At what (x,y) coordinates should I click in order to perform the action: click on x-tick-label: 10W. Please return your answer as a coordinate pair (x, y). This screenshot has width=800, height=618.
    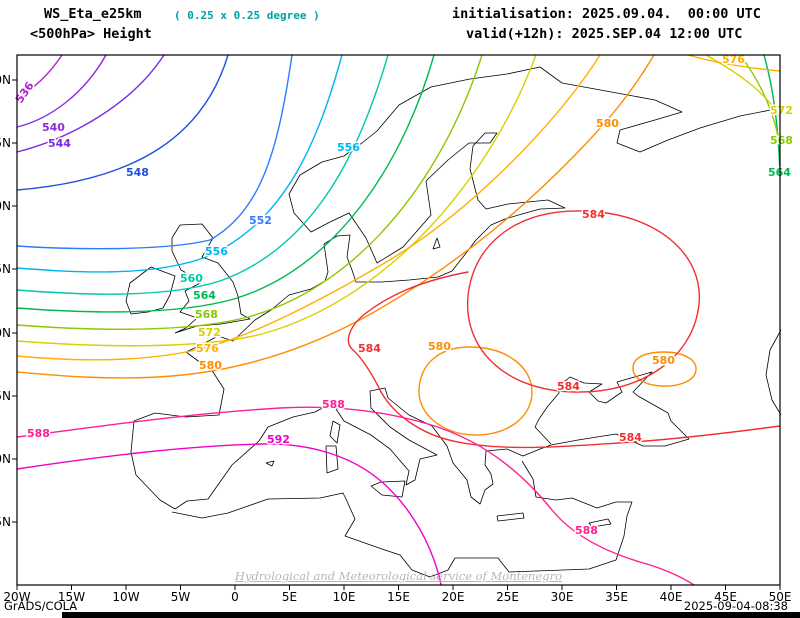
    Looking at the image, I should click on (125, 597).